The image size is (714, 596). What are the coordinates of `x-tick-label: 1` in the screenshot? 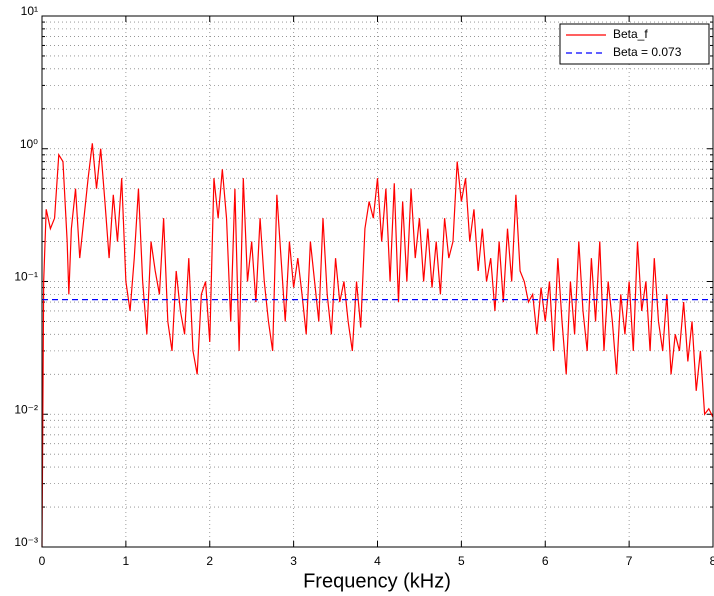 It's located at (126, 561).